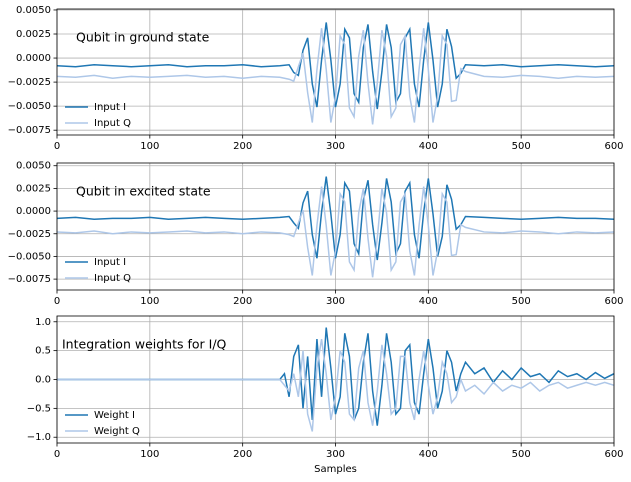  I want to click on annotation: Integration weights for I/Q, so click(144, 344).